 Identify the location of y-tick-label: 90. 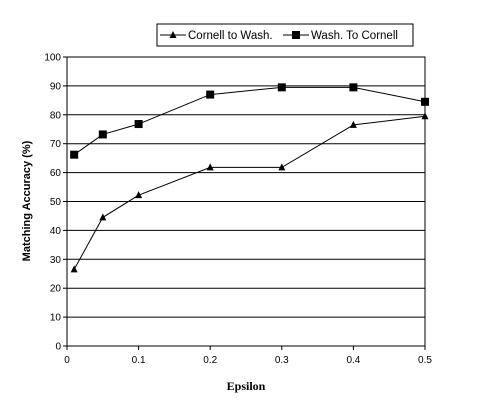
(56, 86).